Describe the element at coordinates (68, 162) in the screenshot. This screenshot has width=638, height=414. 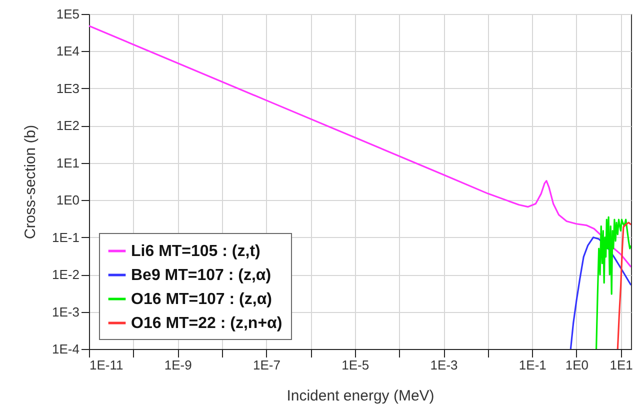
I see `y-tick-label: 1E1` at that location.